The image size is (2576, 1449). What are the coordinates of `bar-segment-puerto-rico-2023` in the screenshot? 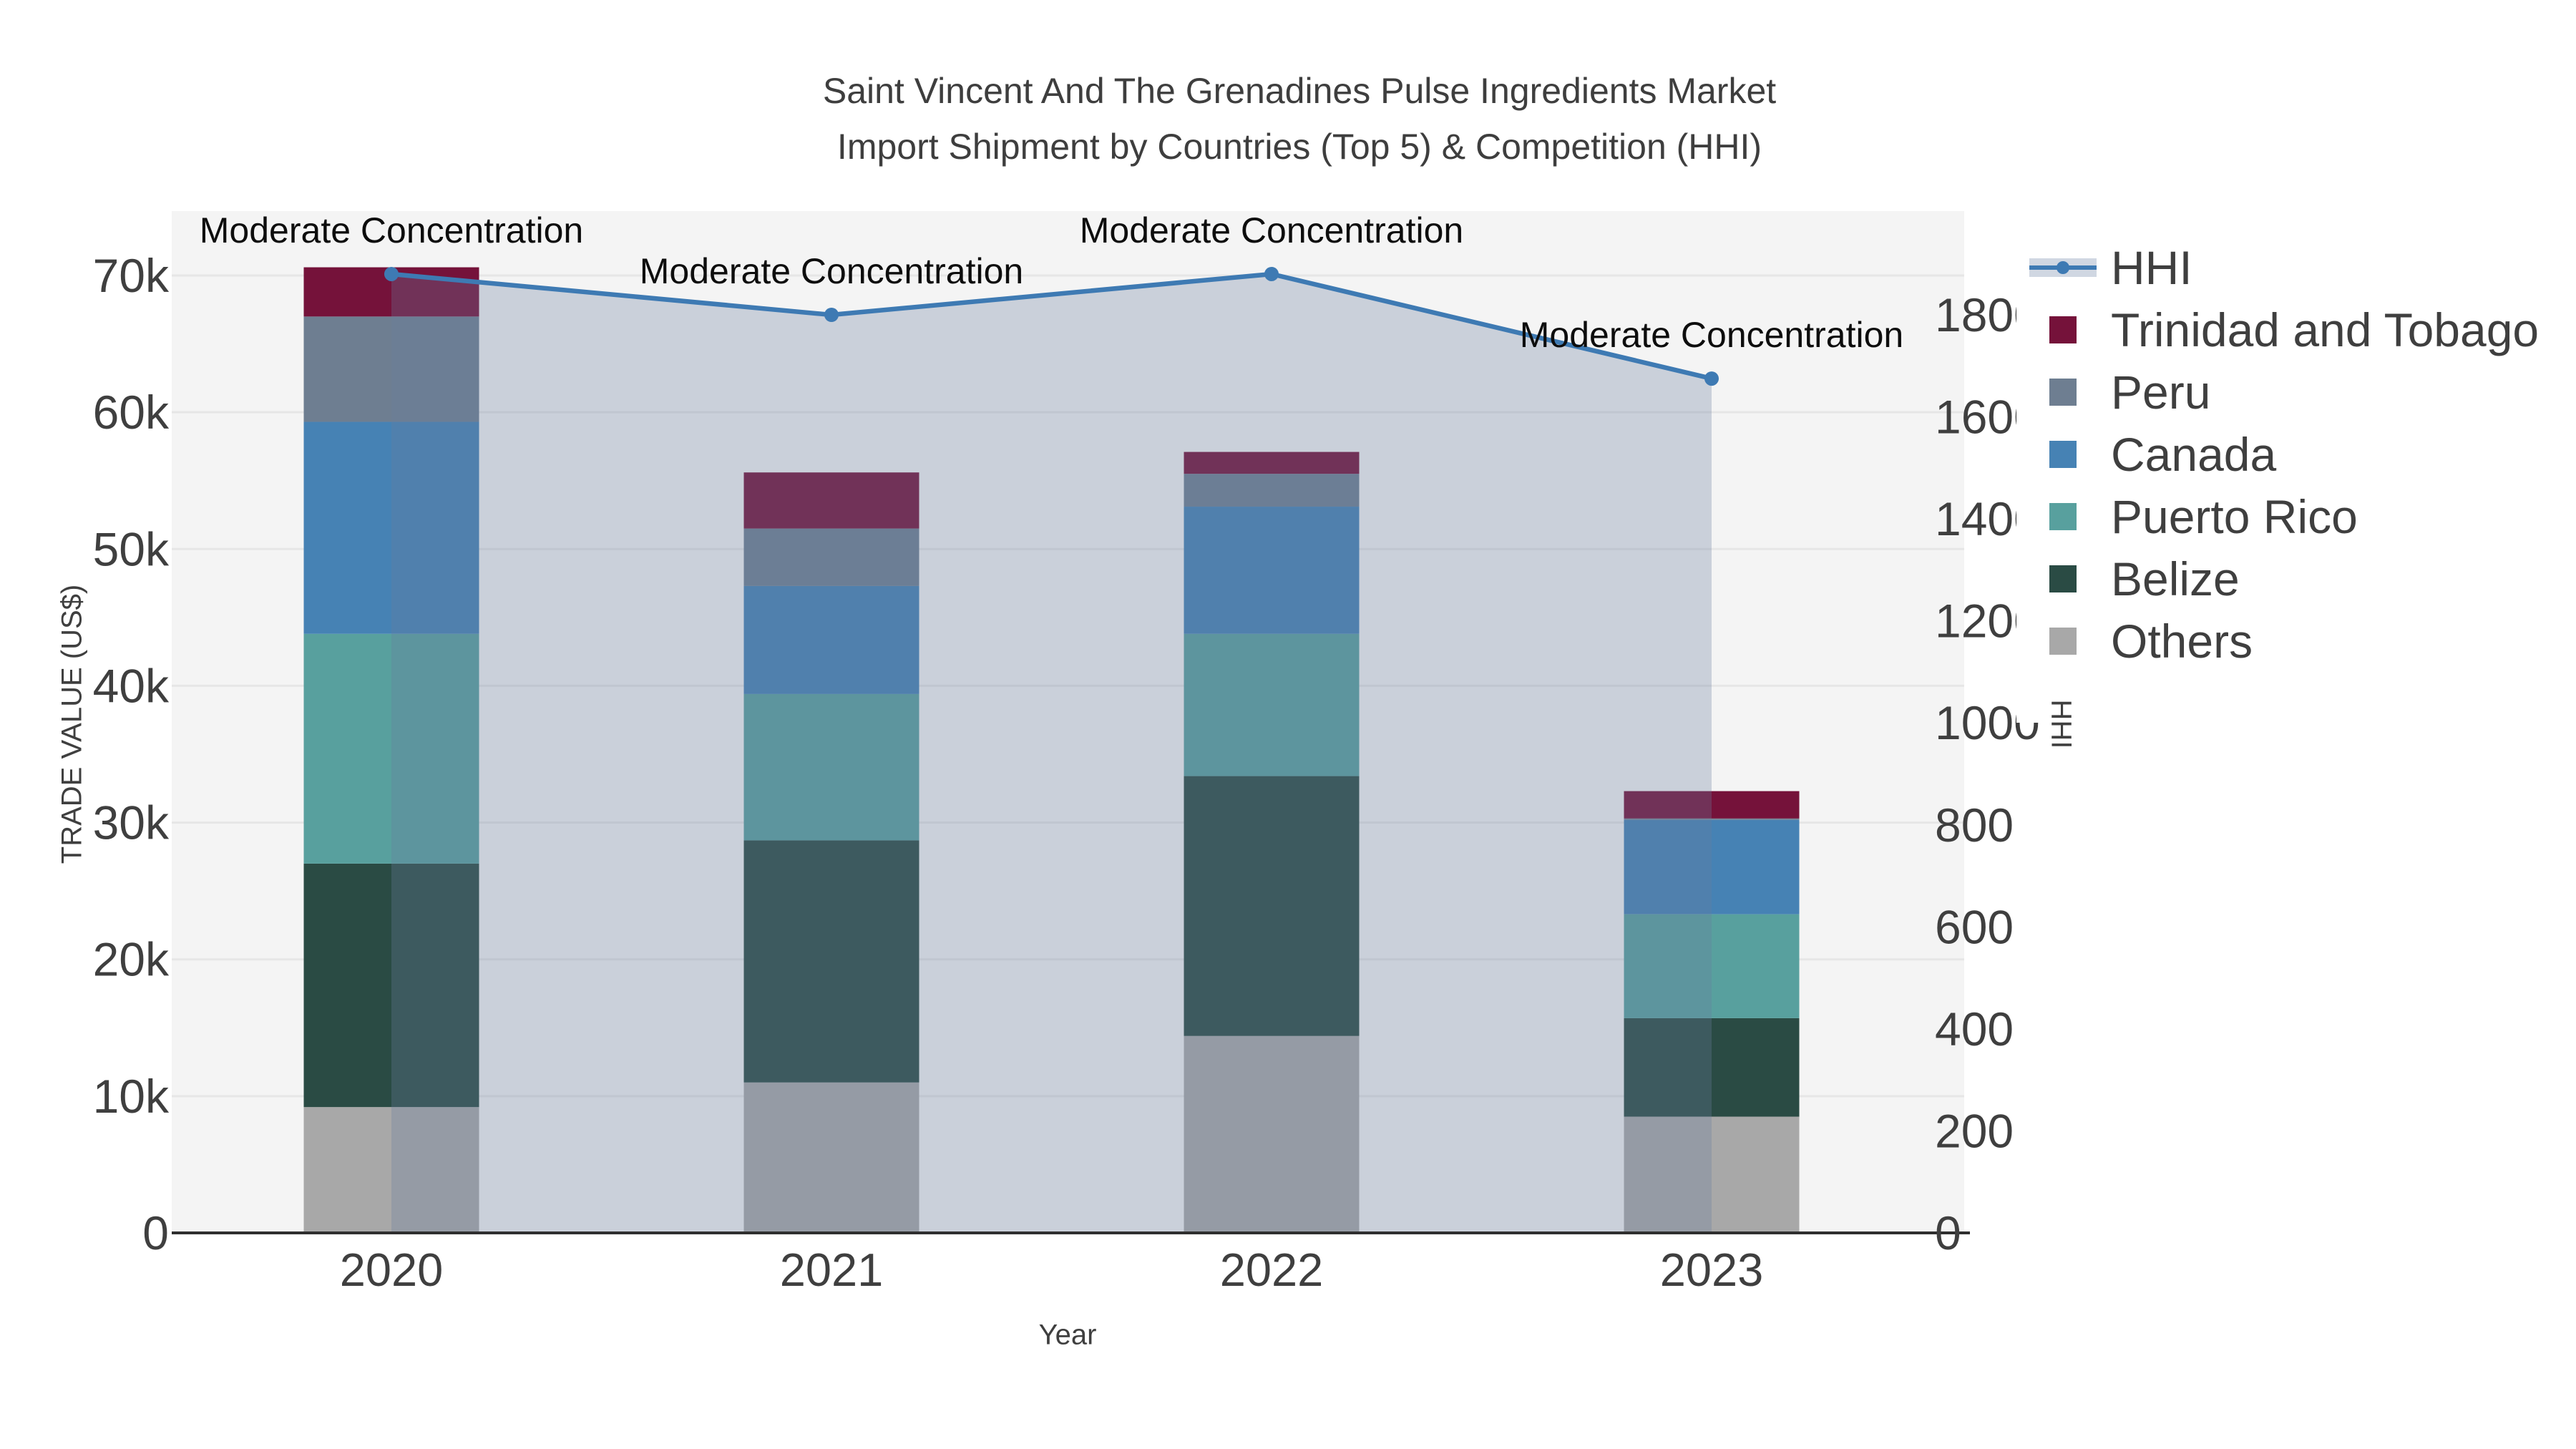 It's located at (1712, 966).